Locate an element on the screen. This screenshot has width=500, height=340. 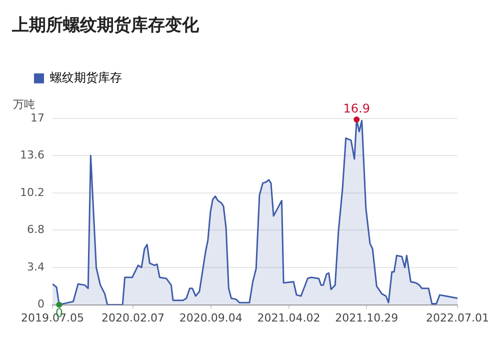
y-tick-label: 17 is located at coordinates (37, 117).